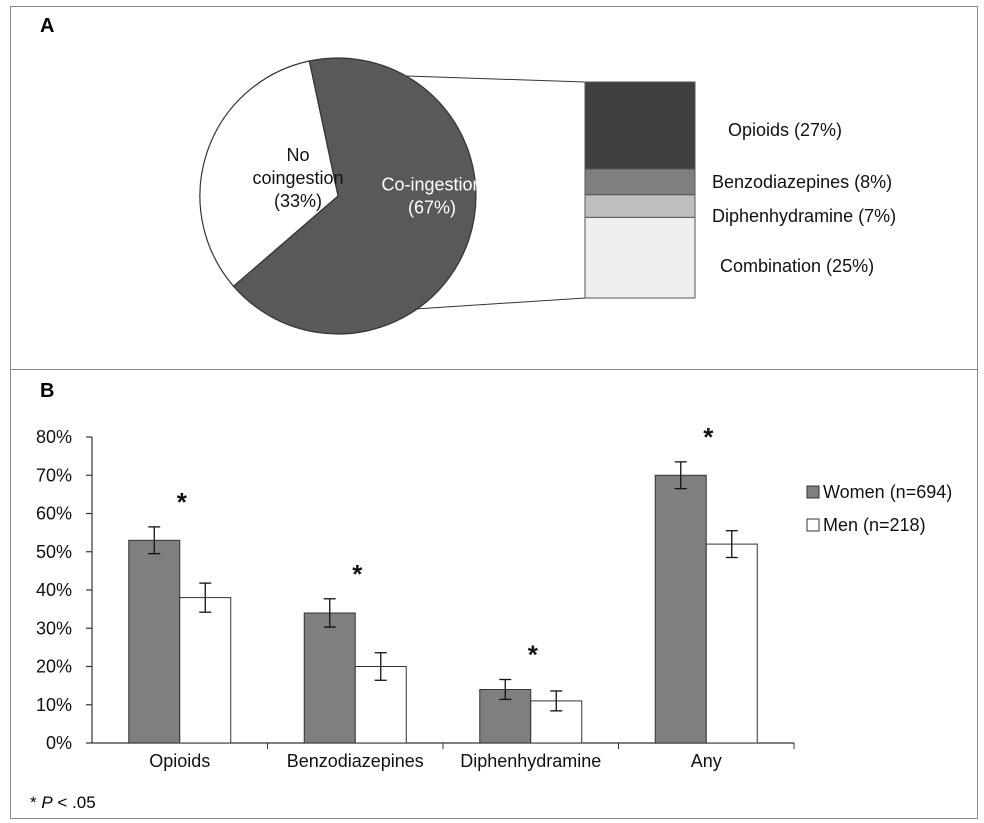 The width and height of the screenshot is (984, 823). What do you see at coordinates (496, 79) in the screenshot?
I see `zoom-line-top` at bounding box center [496, 79].